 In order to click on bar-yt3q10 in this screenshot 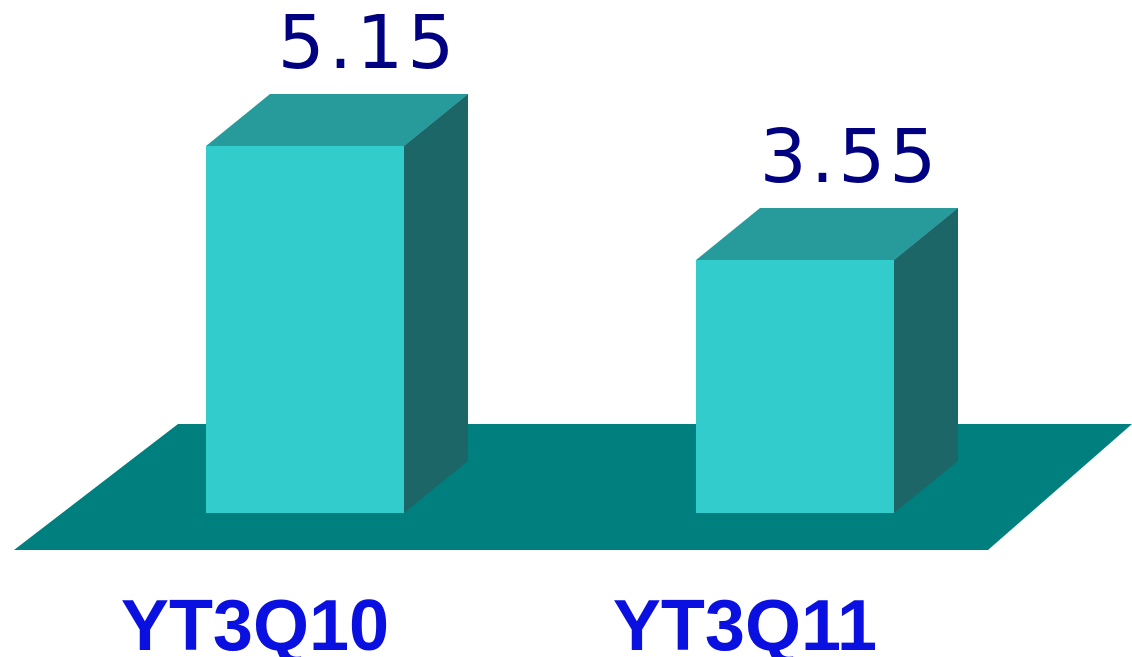, I will do `click(337, 303)`.